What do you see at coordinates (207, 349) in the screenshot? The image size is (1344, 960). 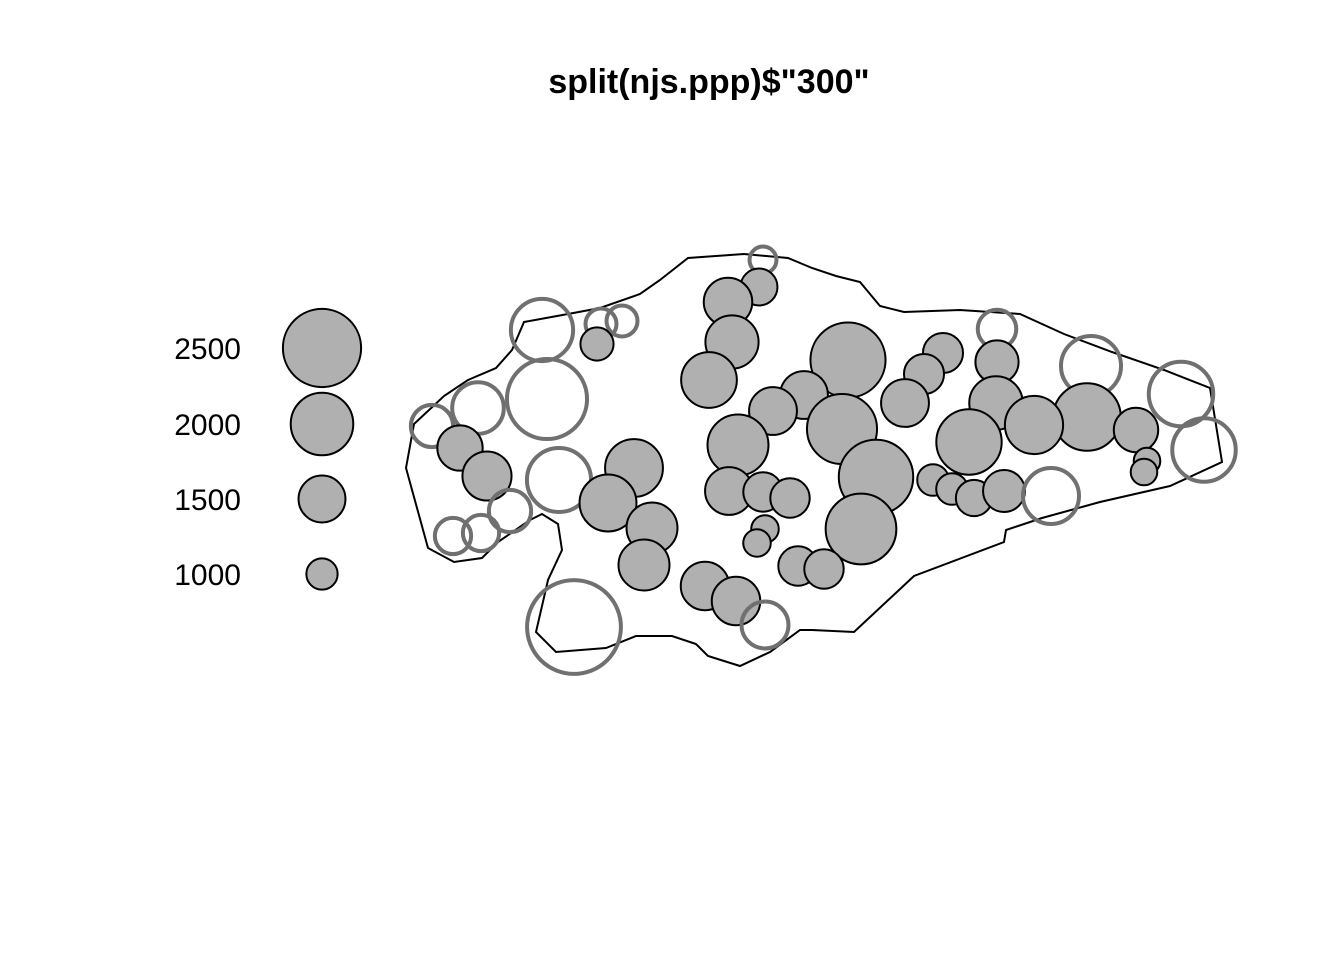 I see `legend-label-0: 2500` at bounding box center [207, 349].